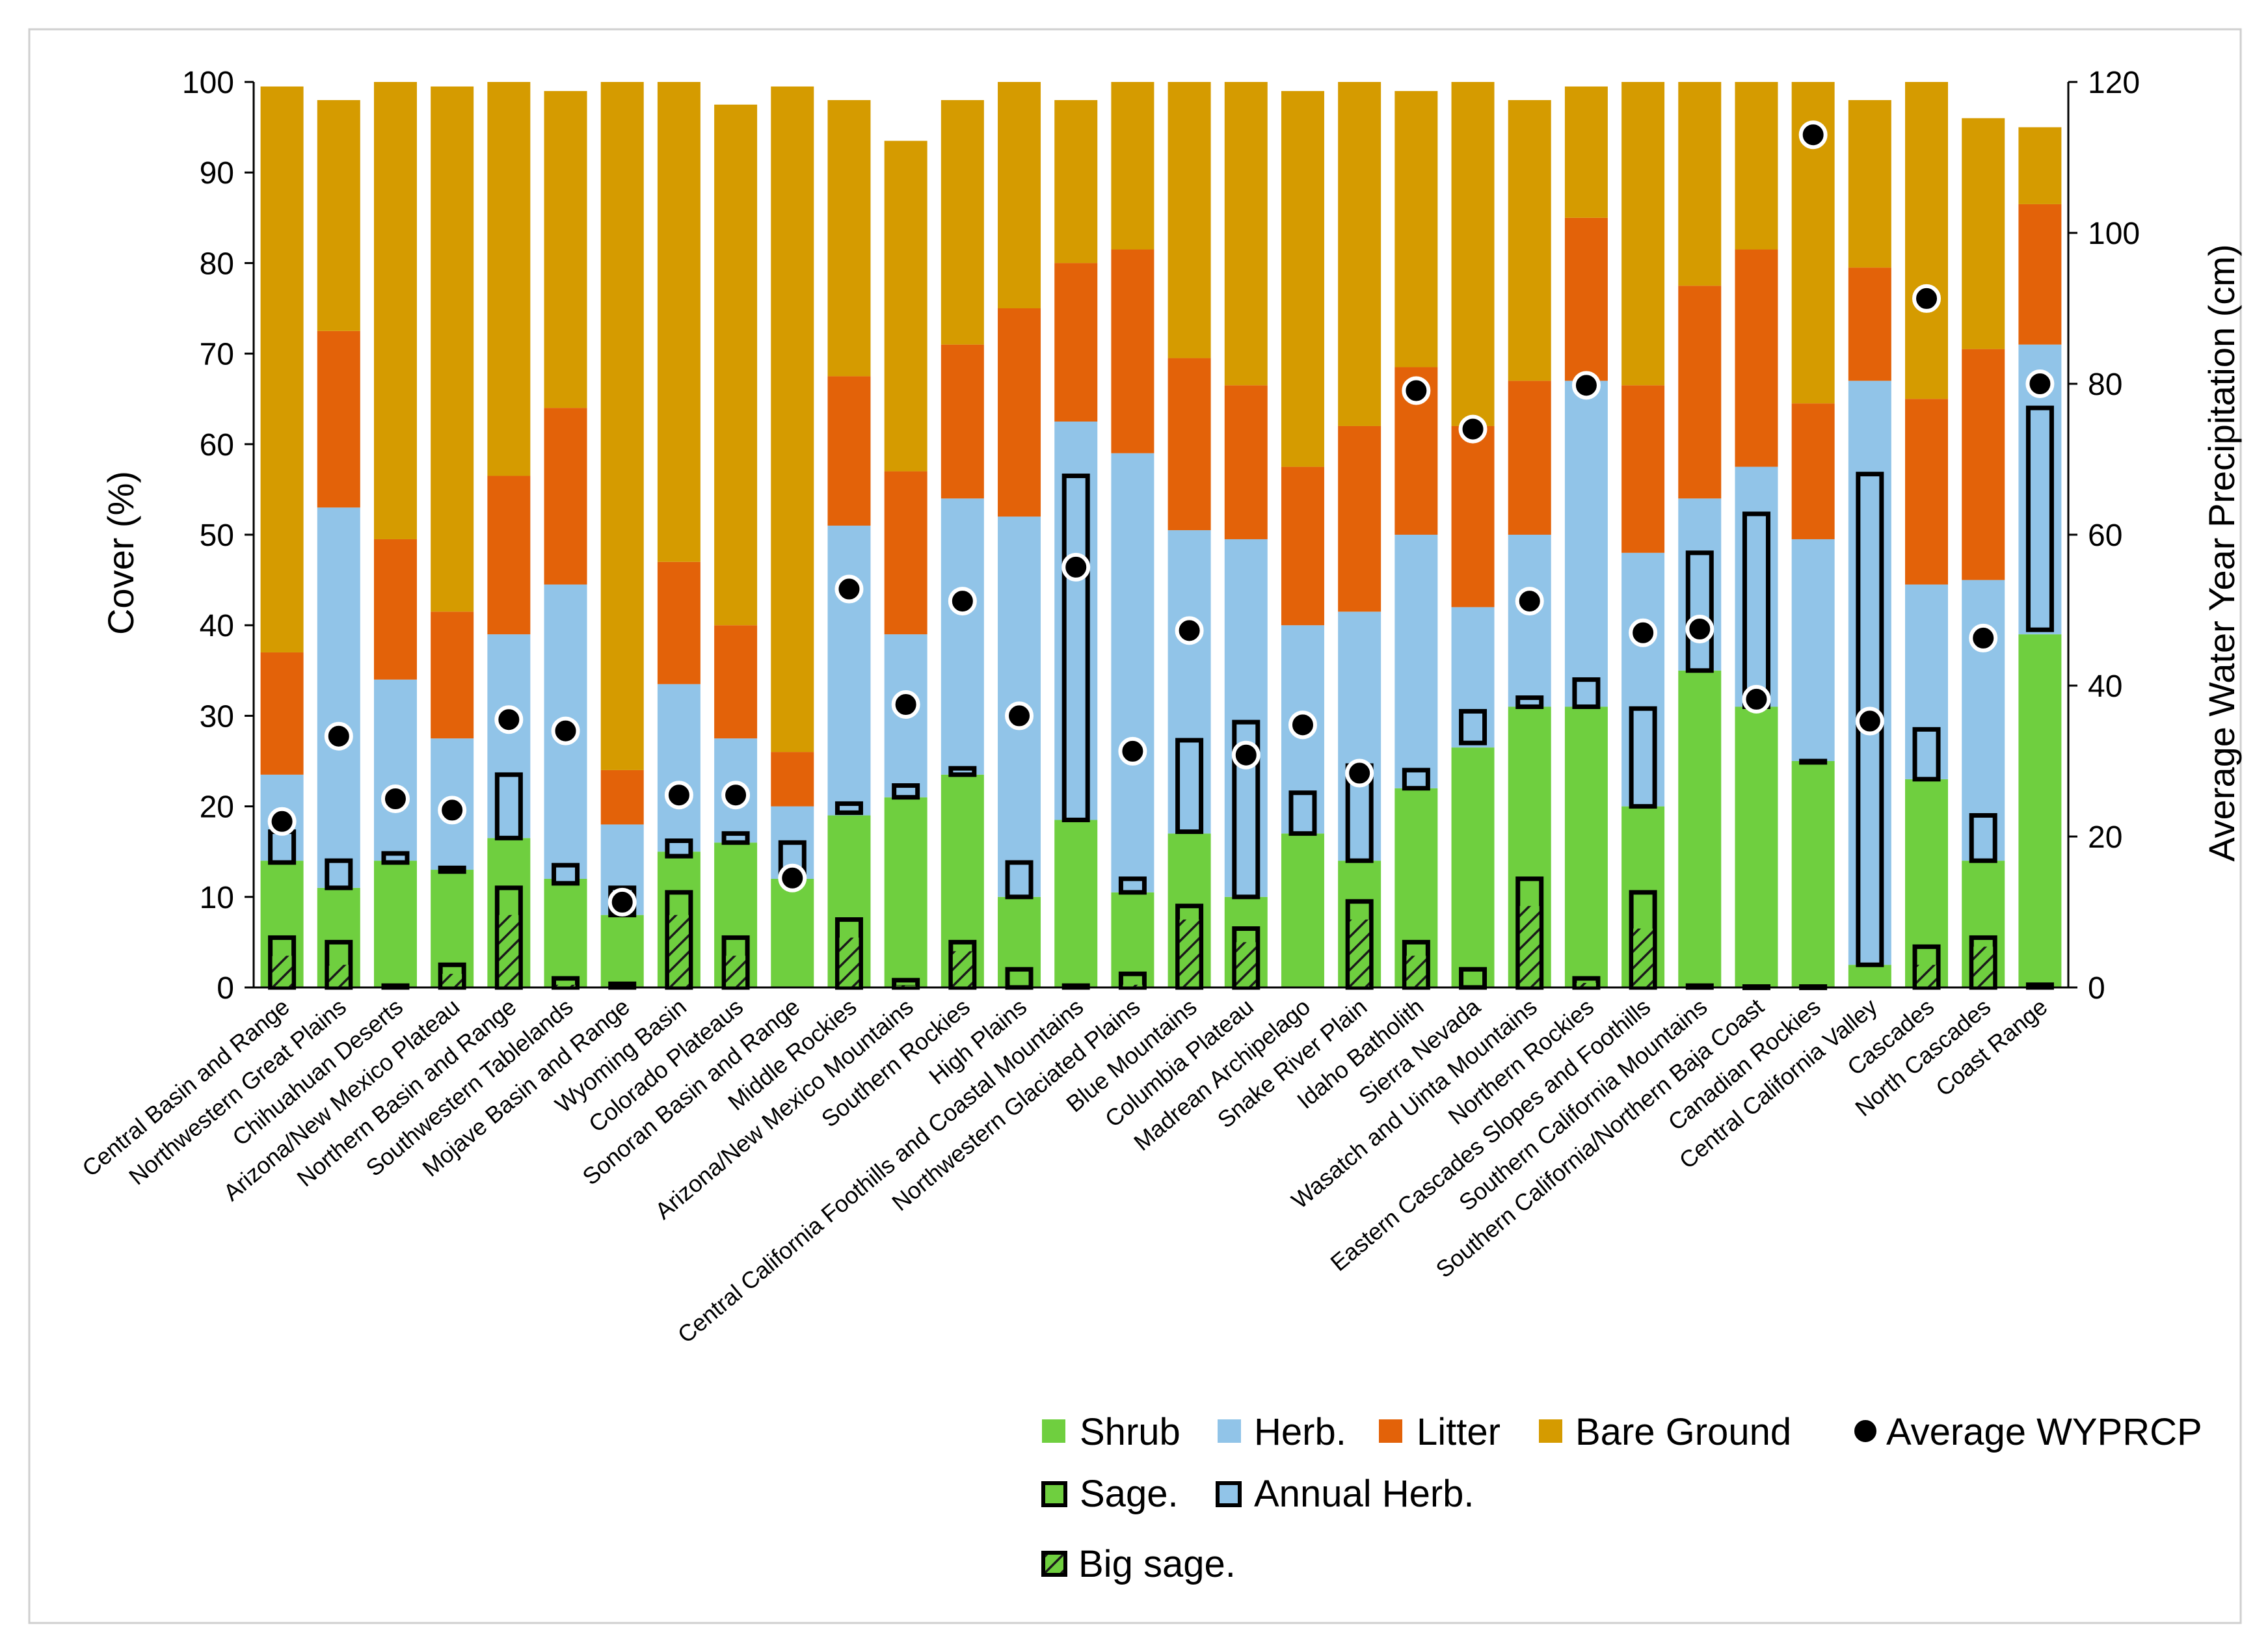 This screenshot has height=1649, width=2268. Describe the element at coordinates (2114, 234) in the screenshot. I see `y2-tick-label: 100` at that location.